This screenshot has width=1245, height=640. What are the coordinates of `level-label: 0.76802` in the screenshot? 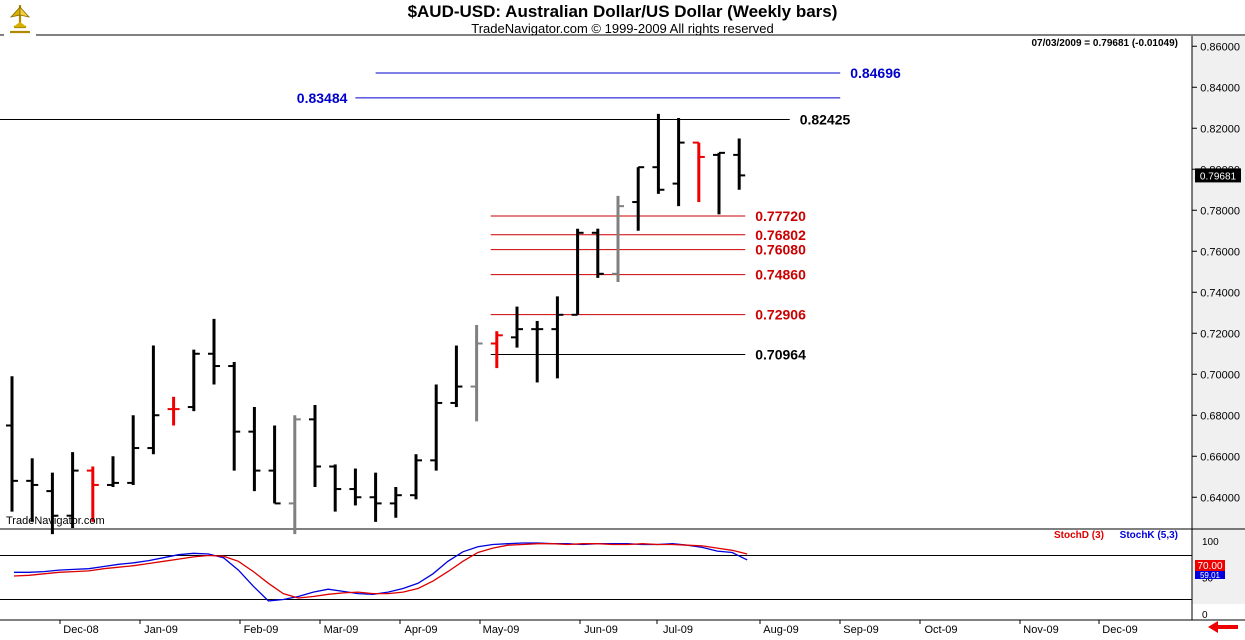 It's located at (780, 235).